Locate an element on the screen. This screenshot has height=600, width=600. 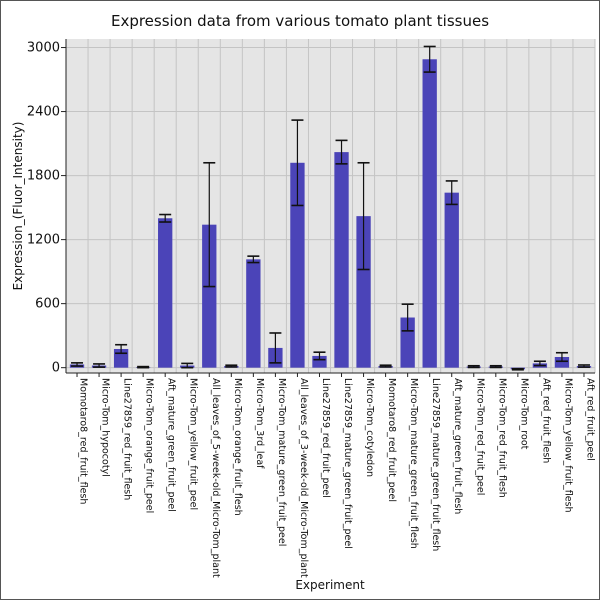
x-tick-label: Micro-Tom_red_fruit_flesh is located at coordinates (501, 438).